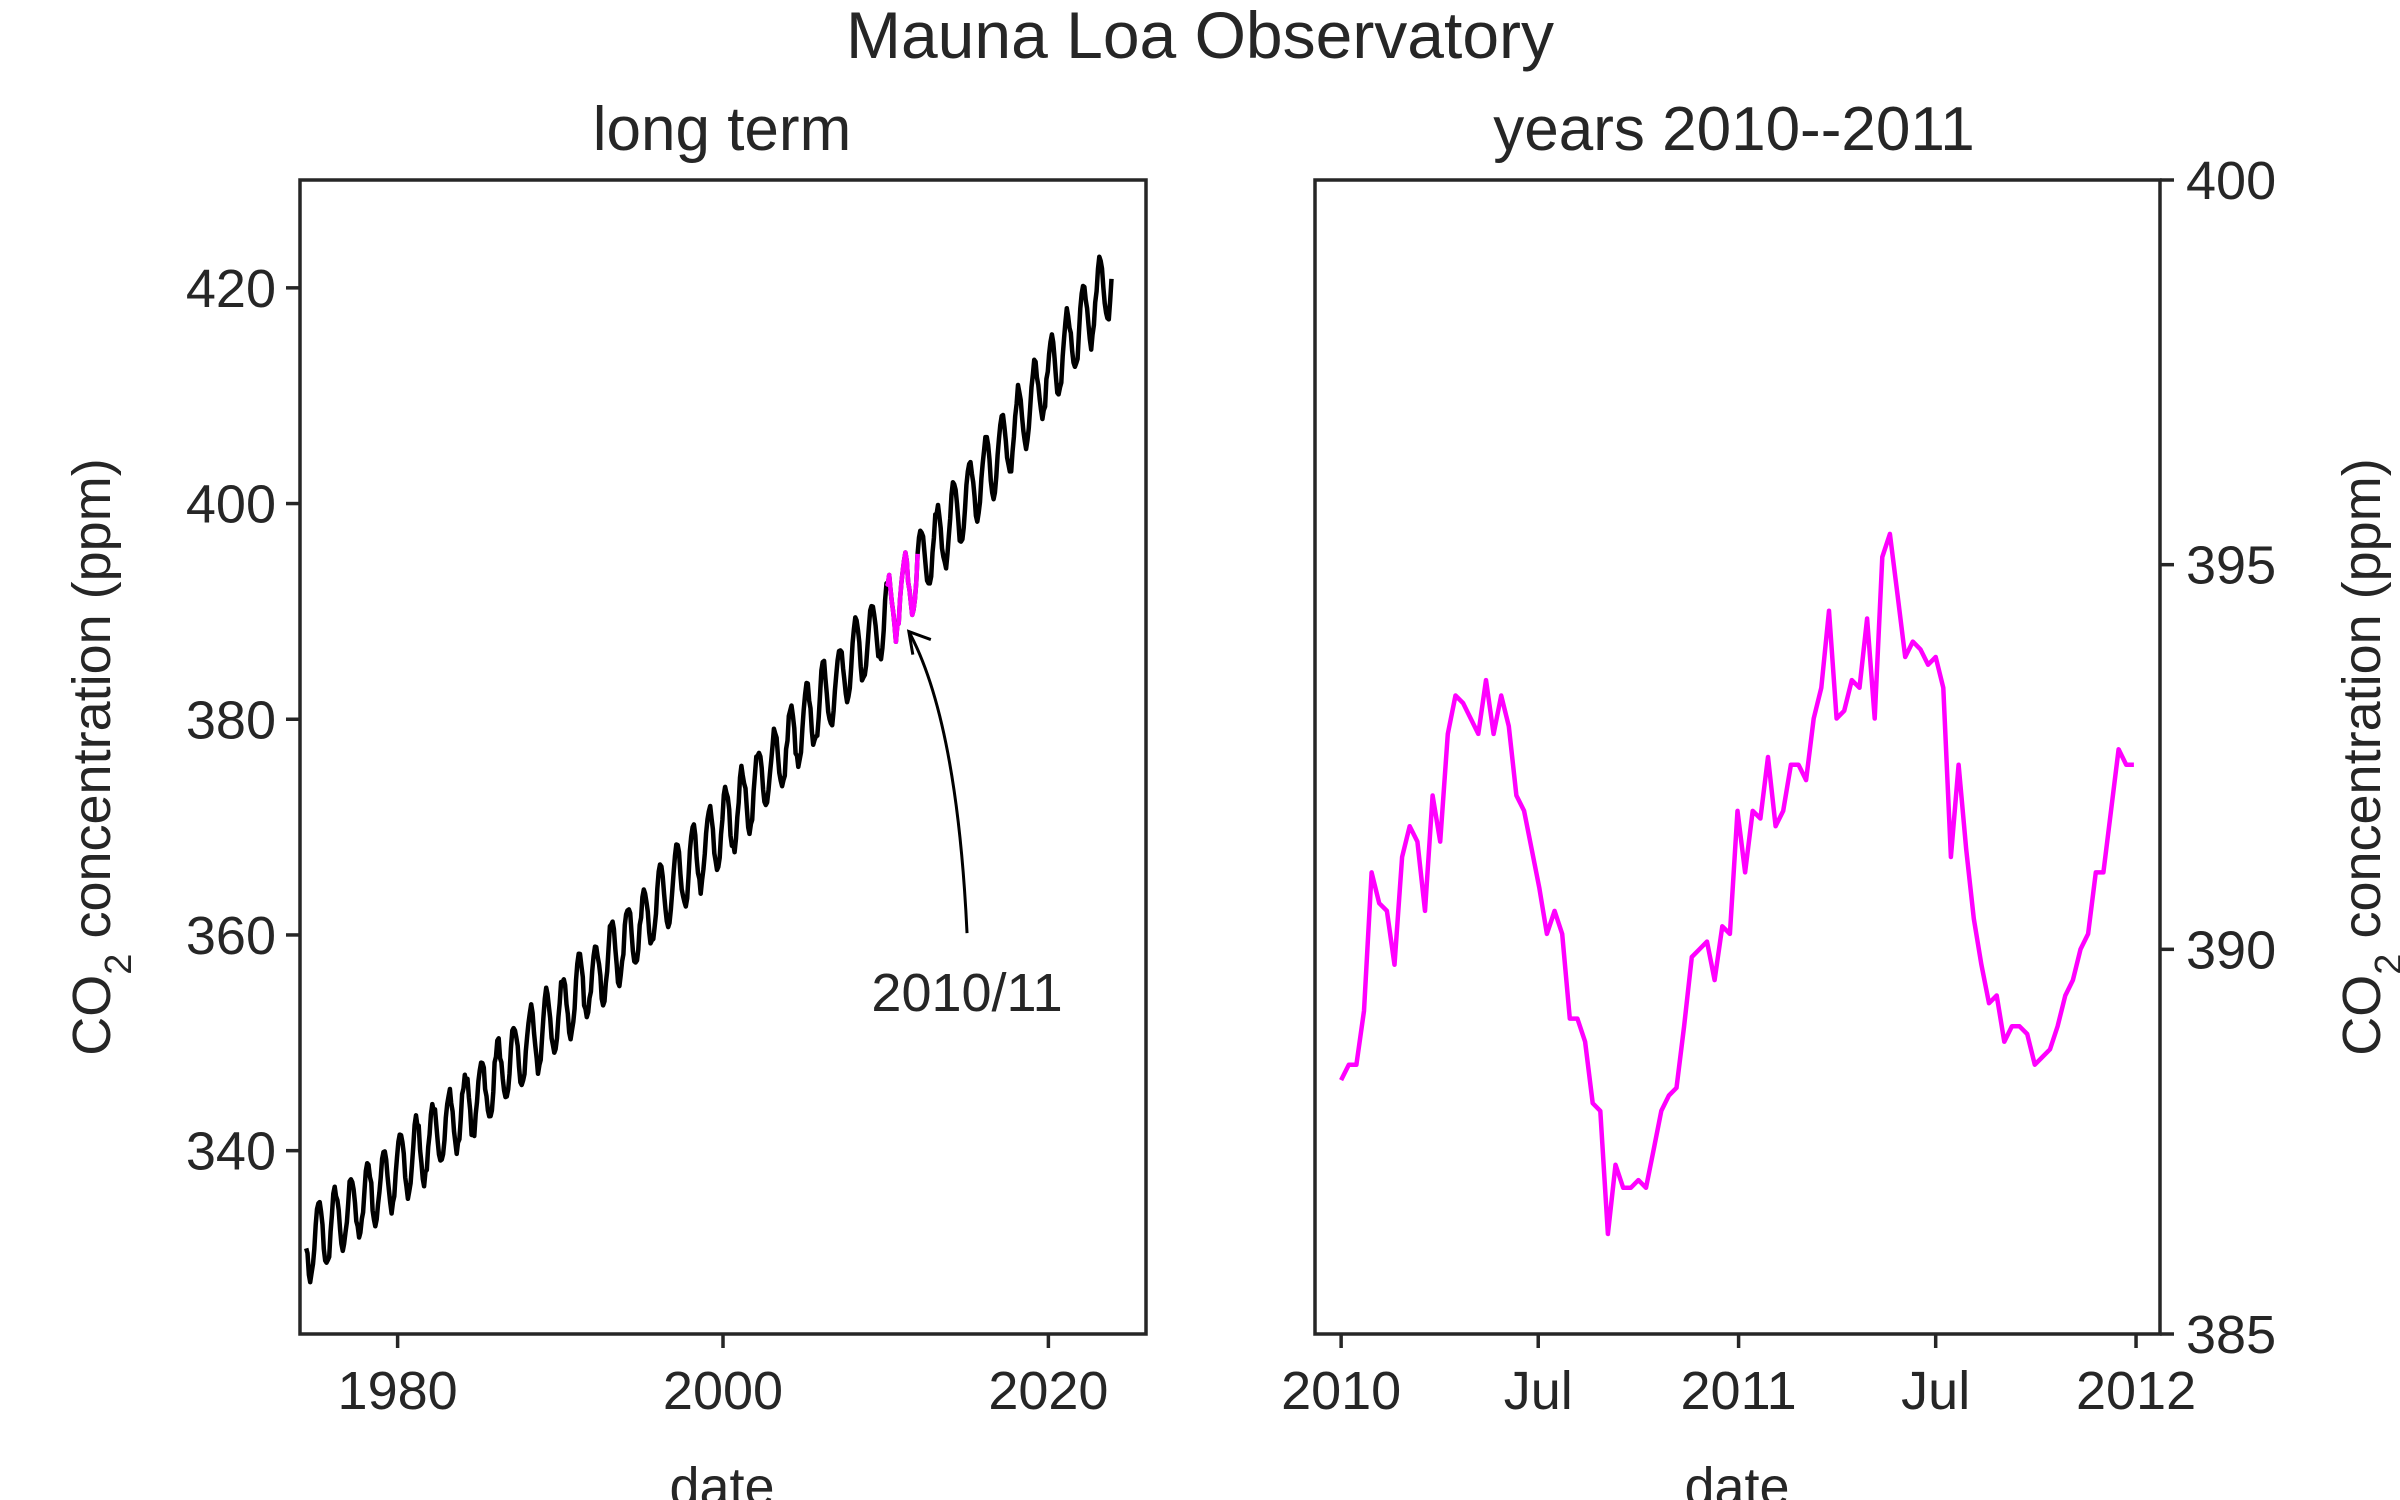  I want to click on left-x-axis-ticks: 1980 2000 2020, so click(723, 1377).